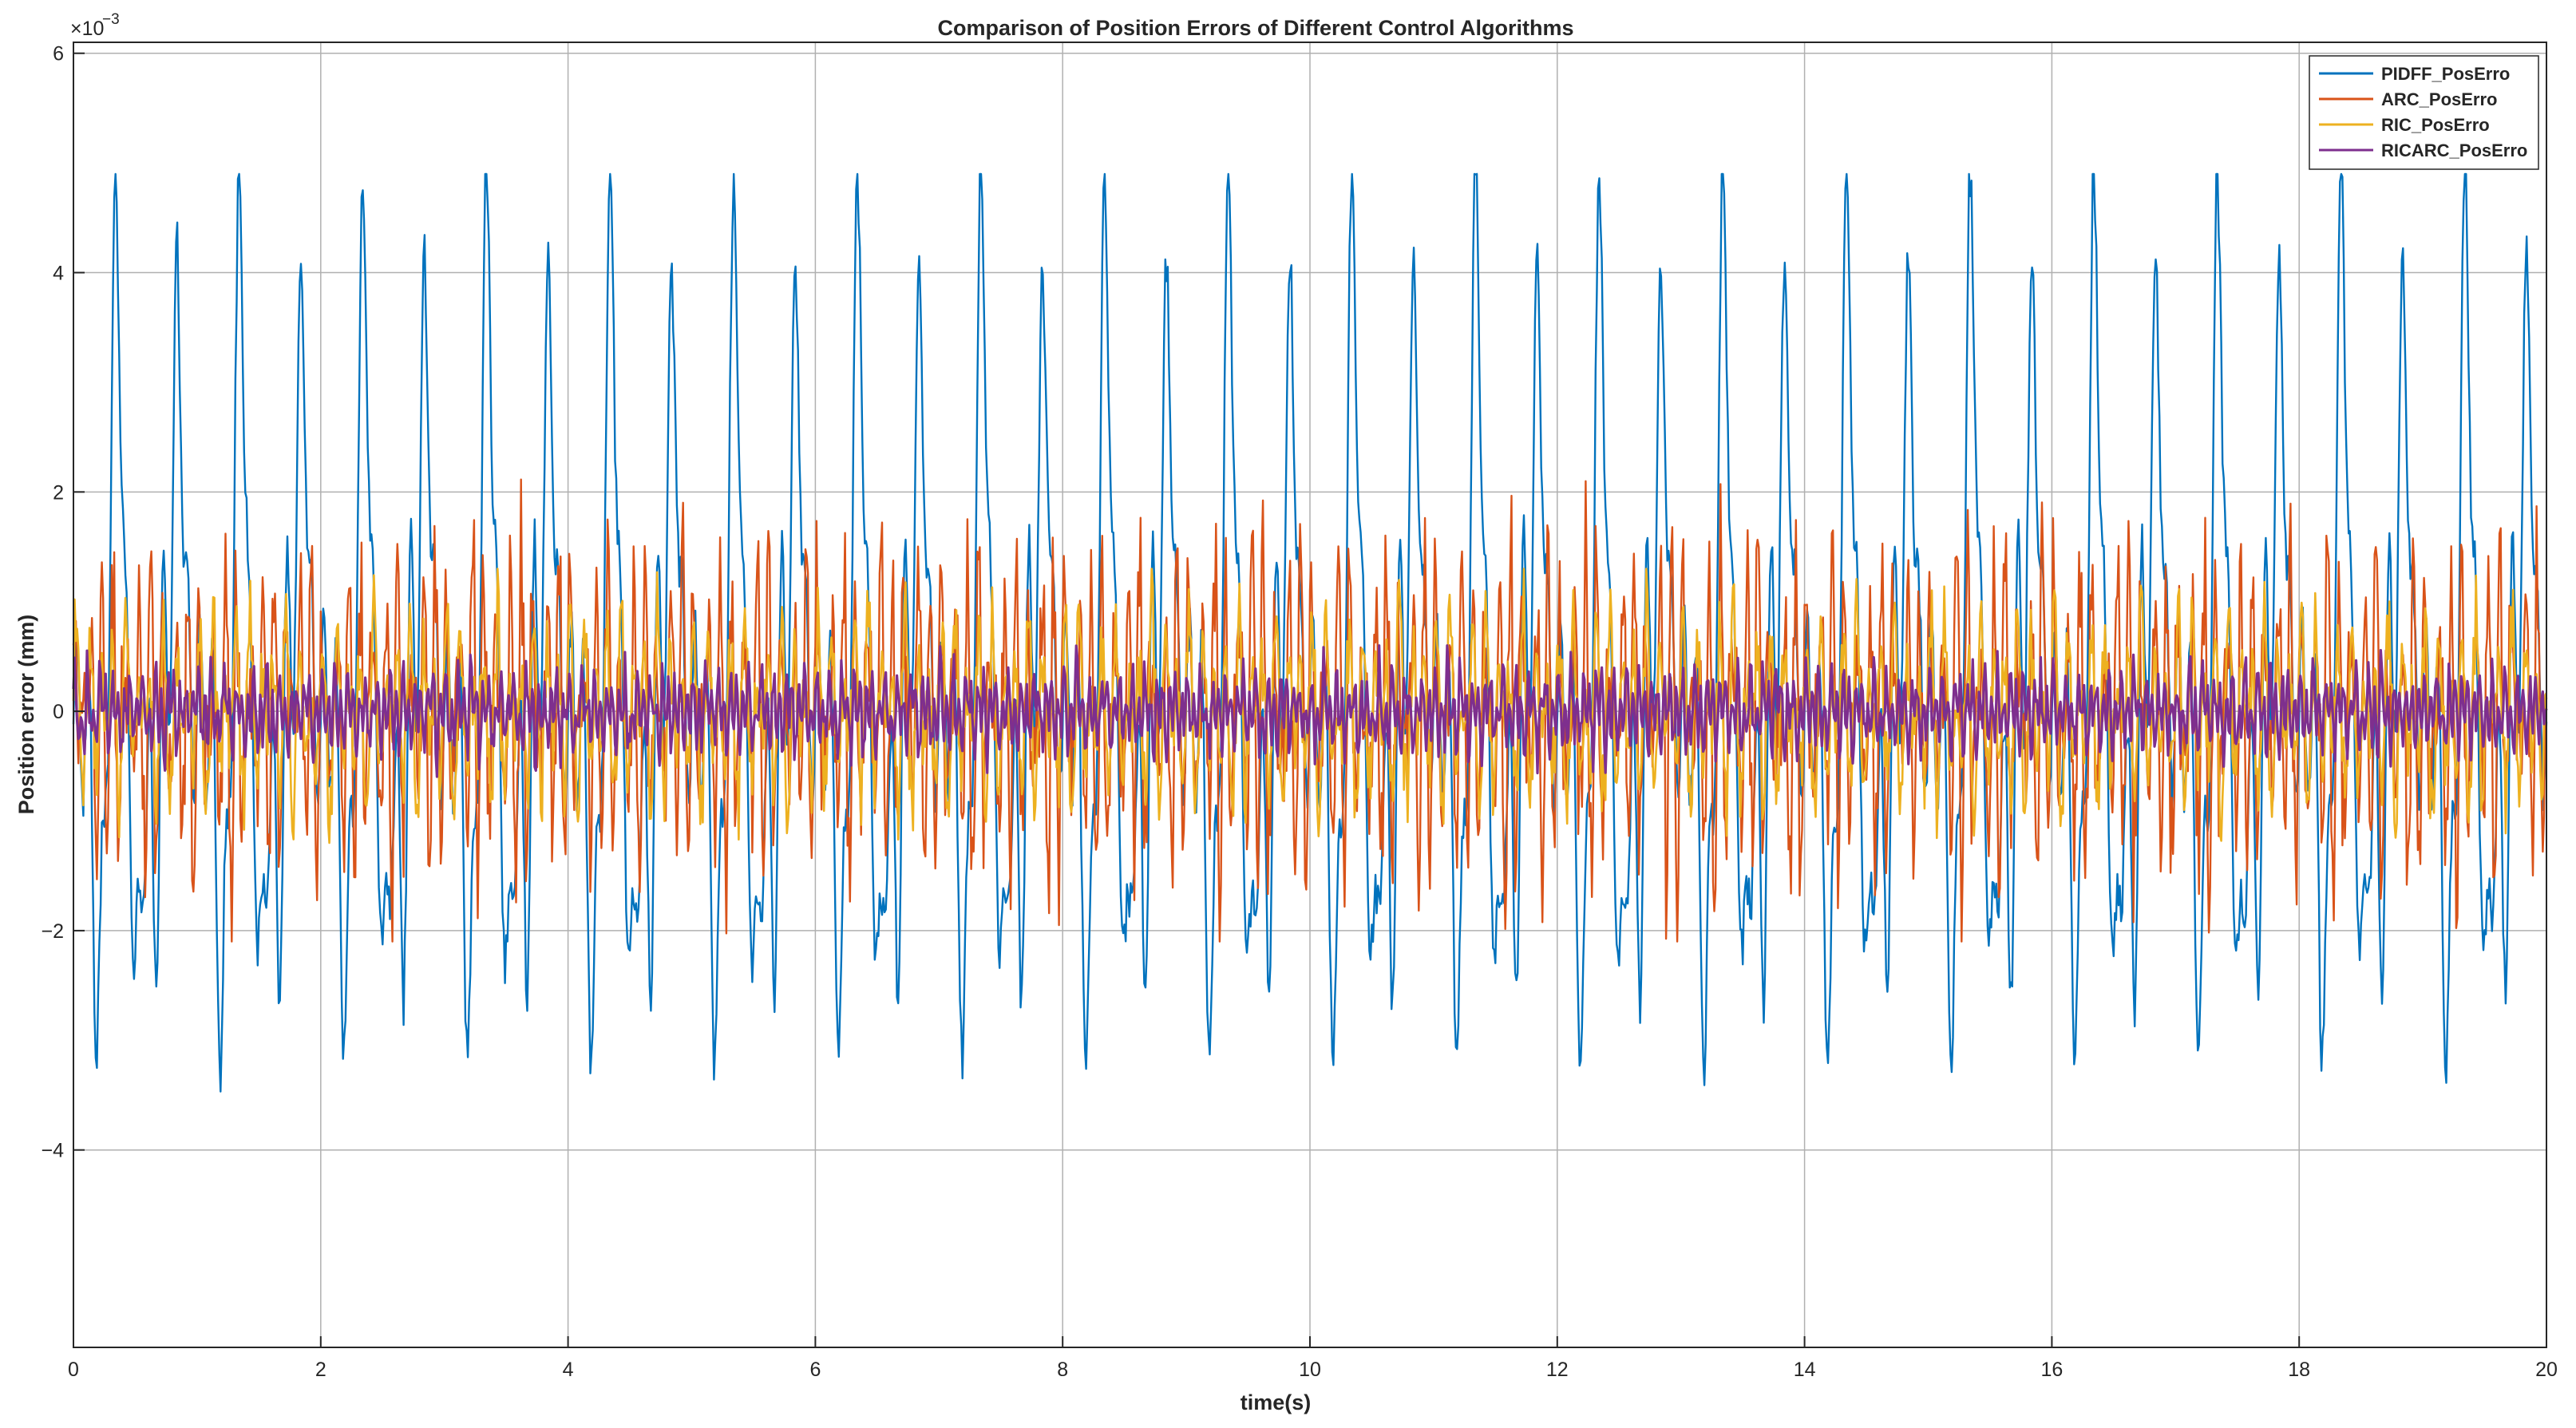  I want to click on y-exponent-label: ×10 −3, so click(95, 25).